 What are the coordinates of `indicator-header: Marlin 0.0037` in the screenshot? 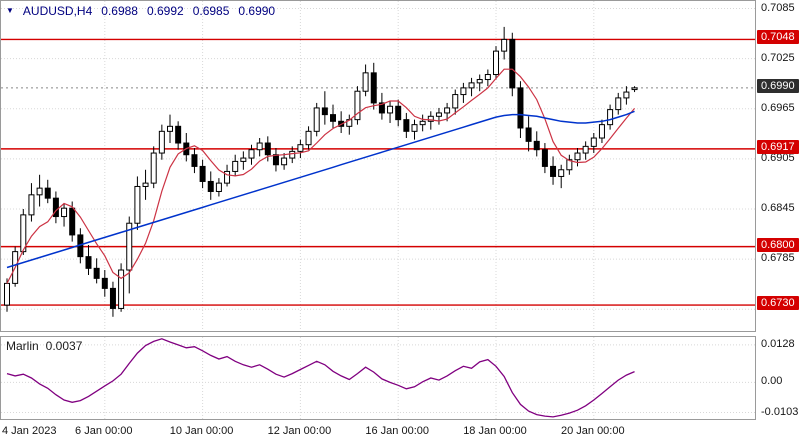 It's located at (44, 346).